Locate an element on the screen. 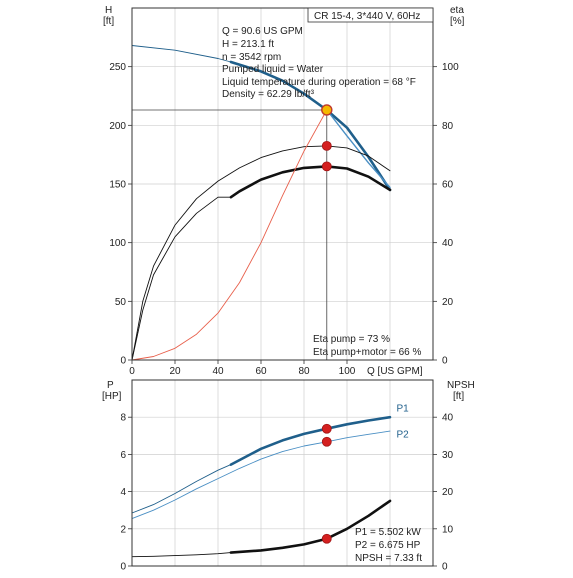 This screenshot has height=578, width=573. bottom-left-tick-label: 2 is located at coordinates (123, 529).